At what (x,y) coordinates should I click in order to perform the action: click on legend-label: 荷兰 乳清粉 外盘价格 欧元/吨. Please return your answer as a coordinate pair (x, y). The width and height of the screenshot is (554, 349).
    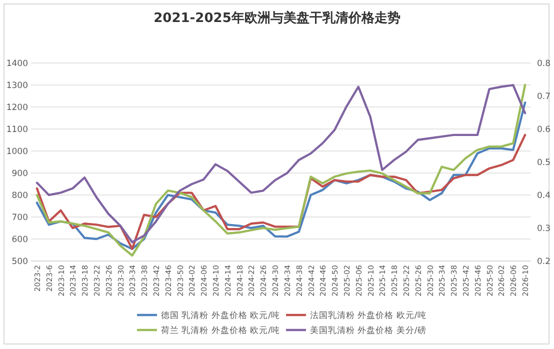
    Looking at the image, I should click on (220, 330).